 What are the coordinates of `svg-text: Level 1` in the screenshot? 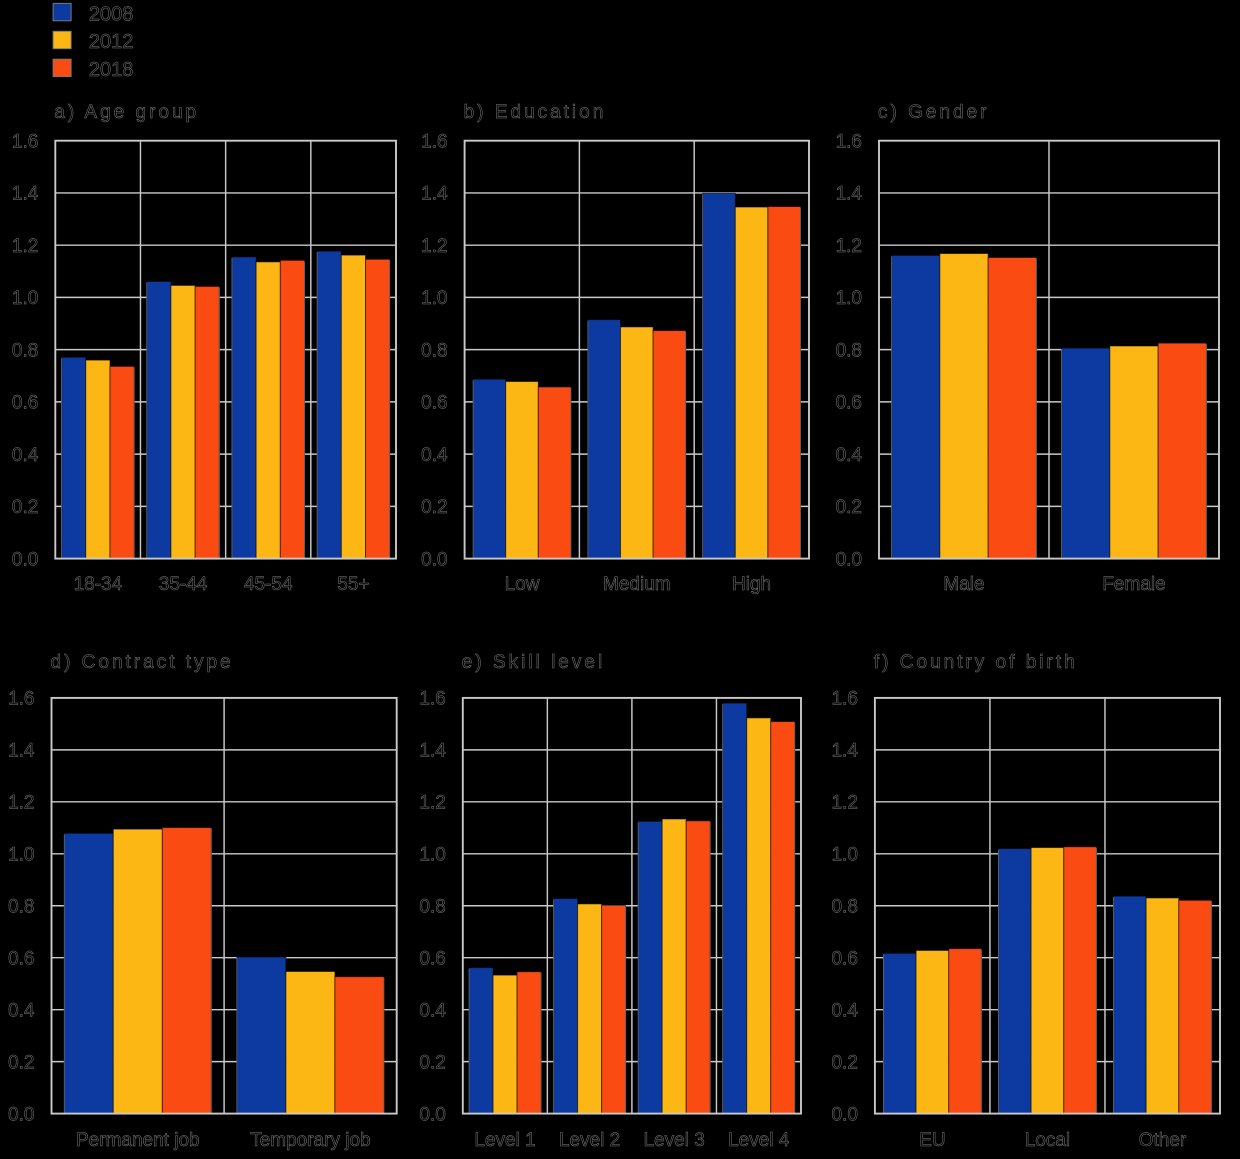 It's located at (504, 1140).